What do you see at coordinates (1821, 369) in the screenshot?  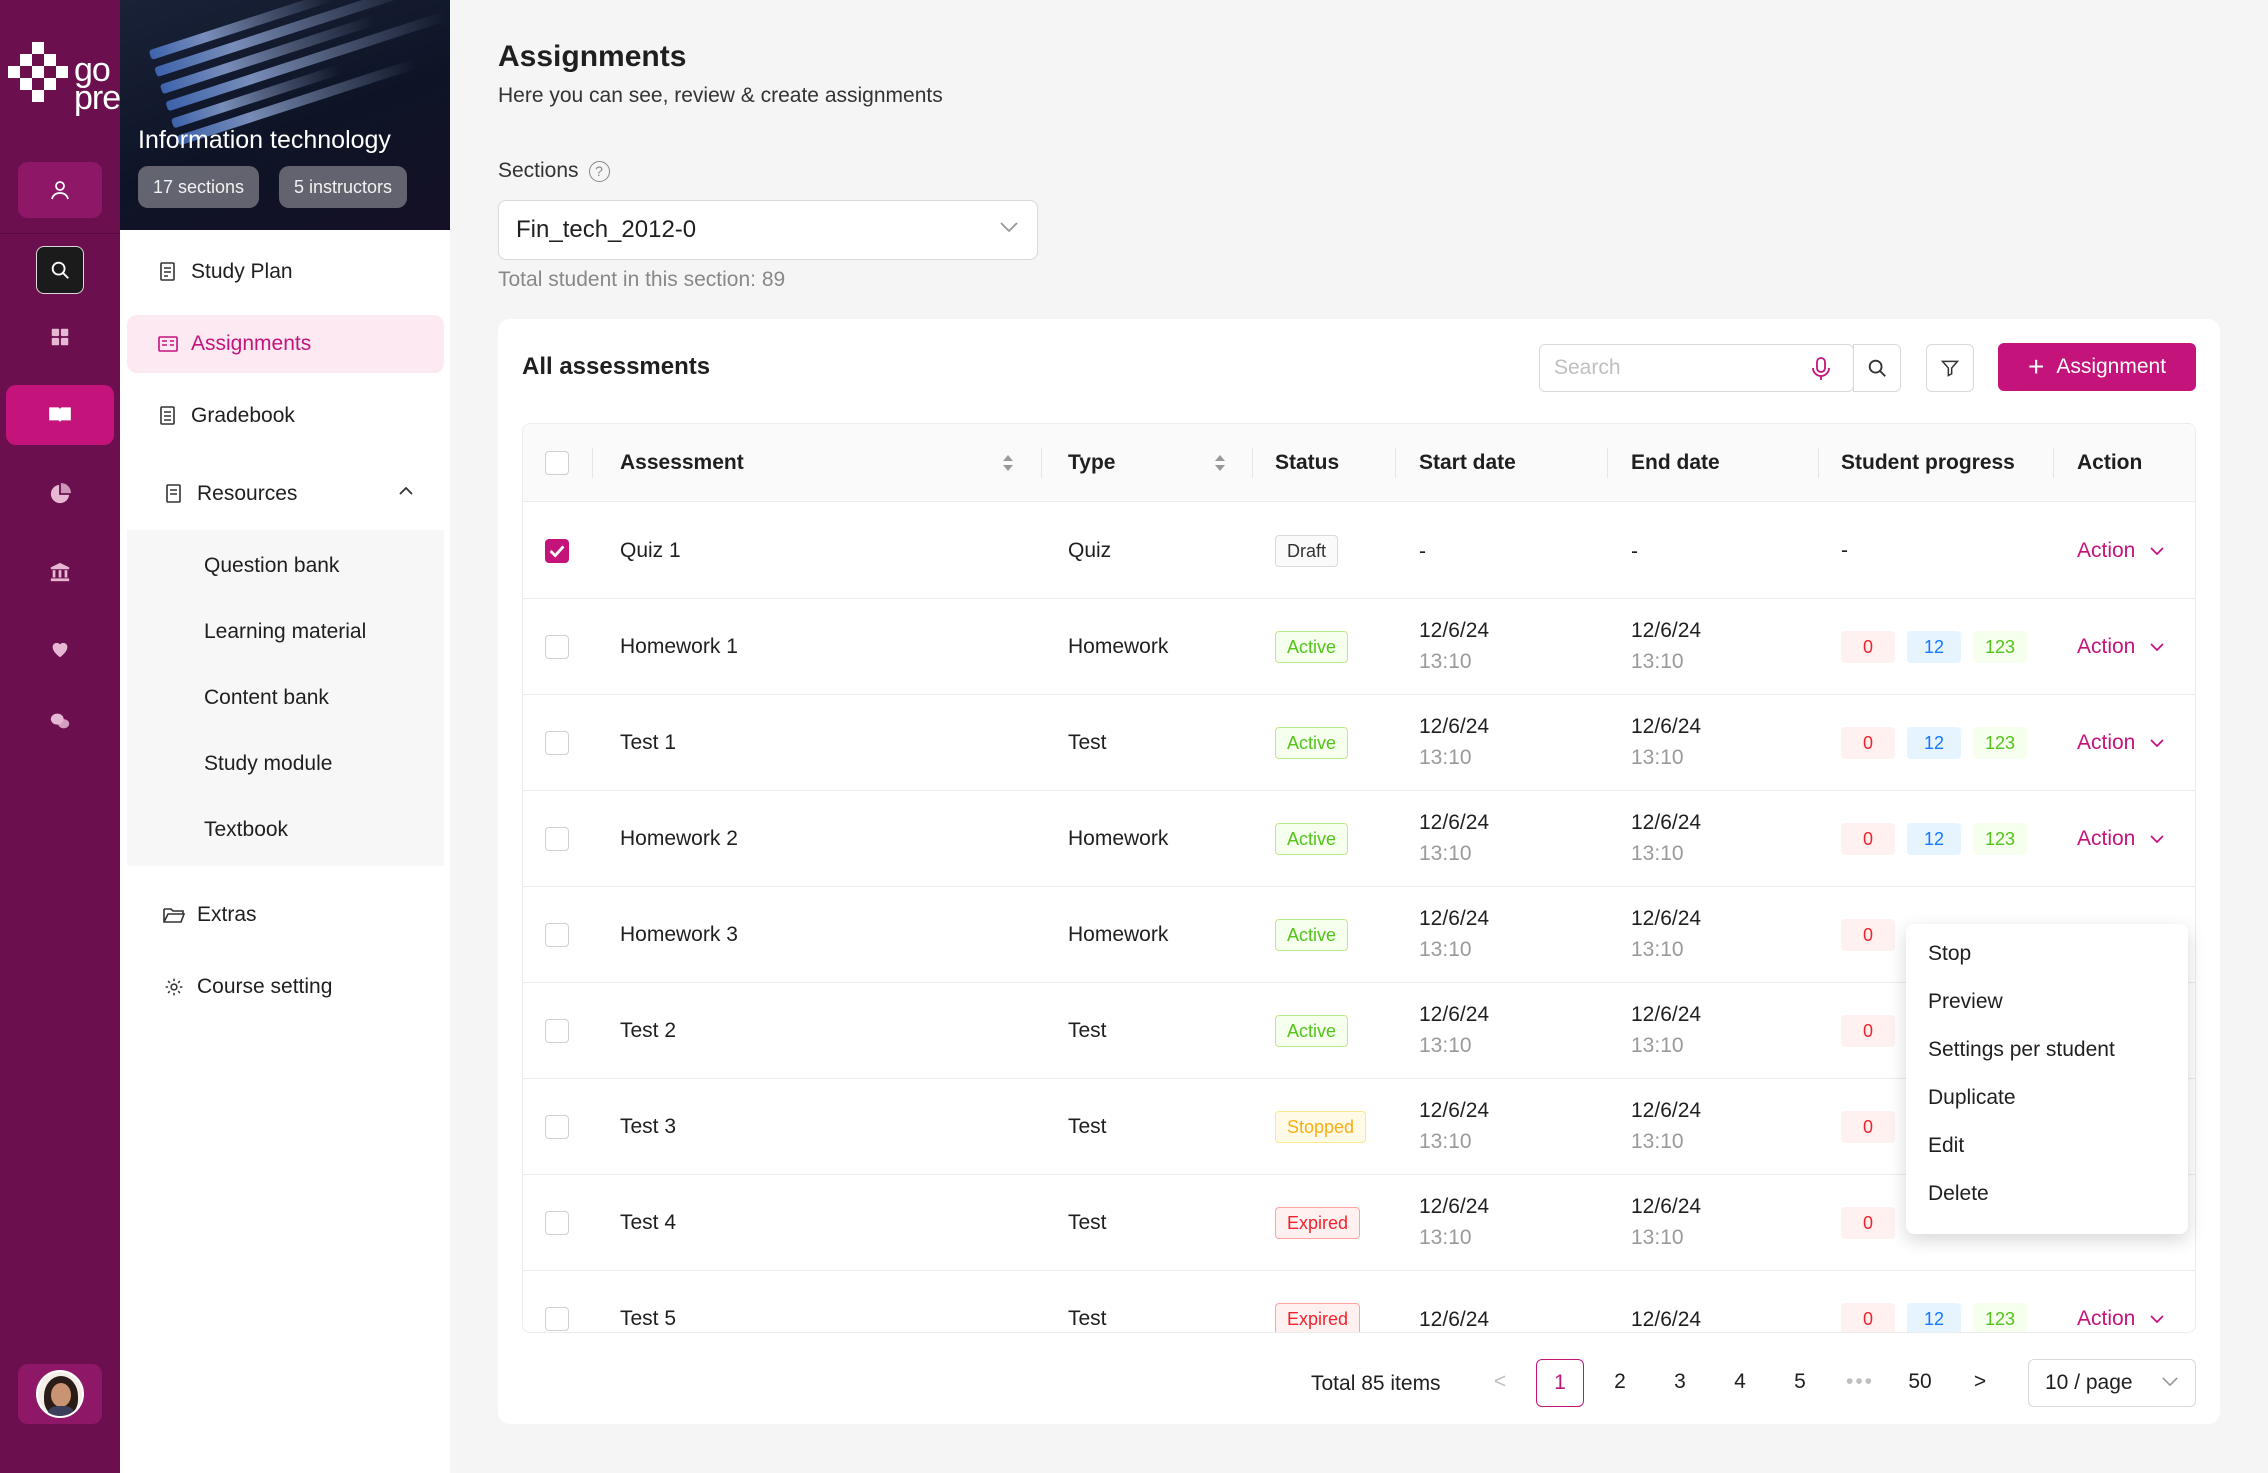 I see `microphone-icon` at bounding box center [1821, 369].